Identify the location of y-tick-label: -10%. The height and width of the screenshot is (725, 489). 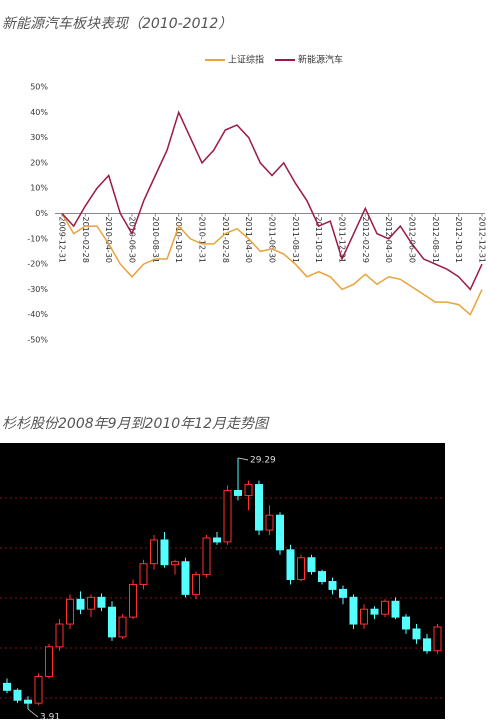
(37, 238).